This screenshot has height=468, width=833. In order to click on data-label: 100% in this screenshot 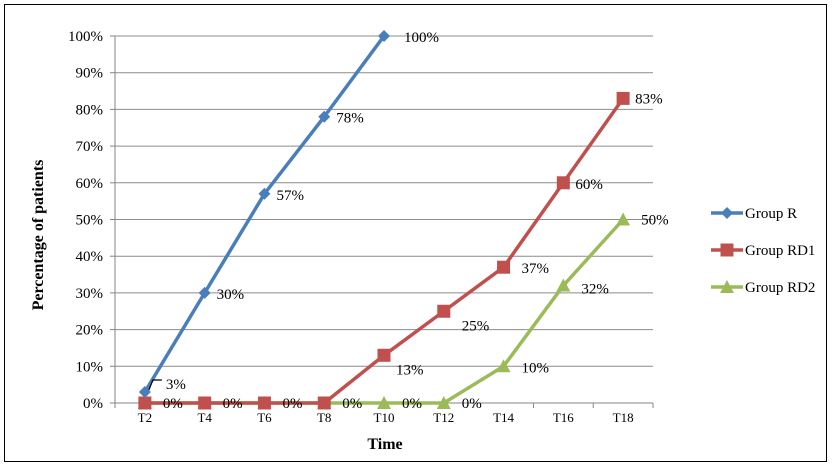, I will do `click(421, 38)`.